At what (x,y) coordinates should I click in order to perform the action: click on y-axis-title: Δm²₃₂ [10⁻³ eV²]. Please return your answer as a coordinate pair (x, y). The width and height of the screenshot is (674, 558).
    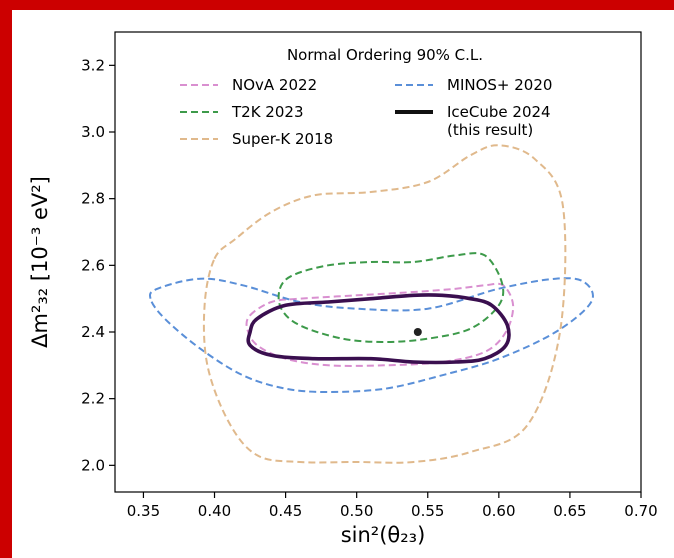
    Looking at the image, I should click on (40, 262).